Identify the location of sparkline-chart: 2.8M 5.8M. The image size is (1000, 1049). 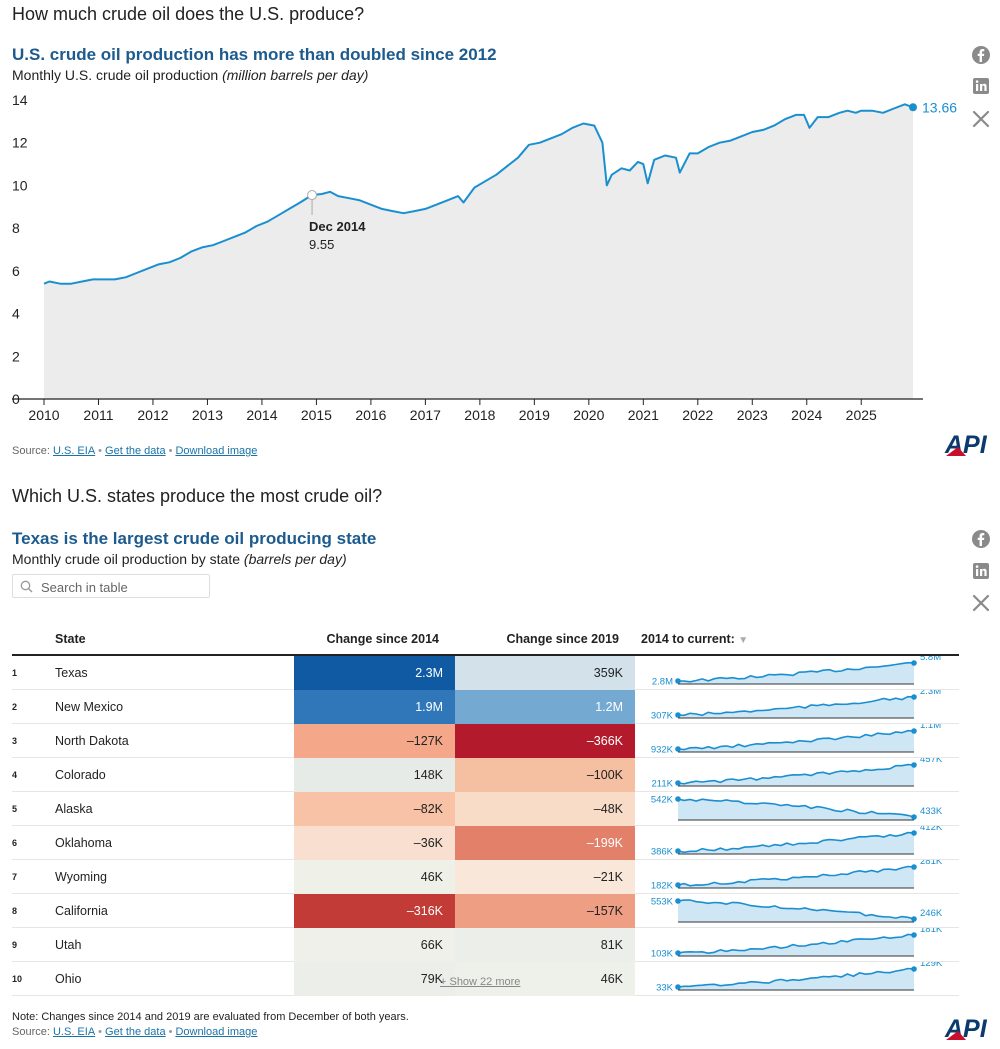
(796, 670).